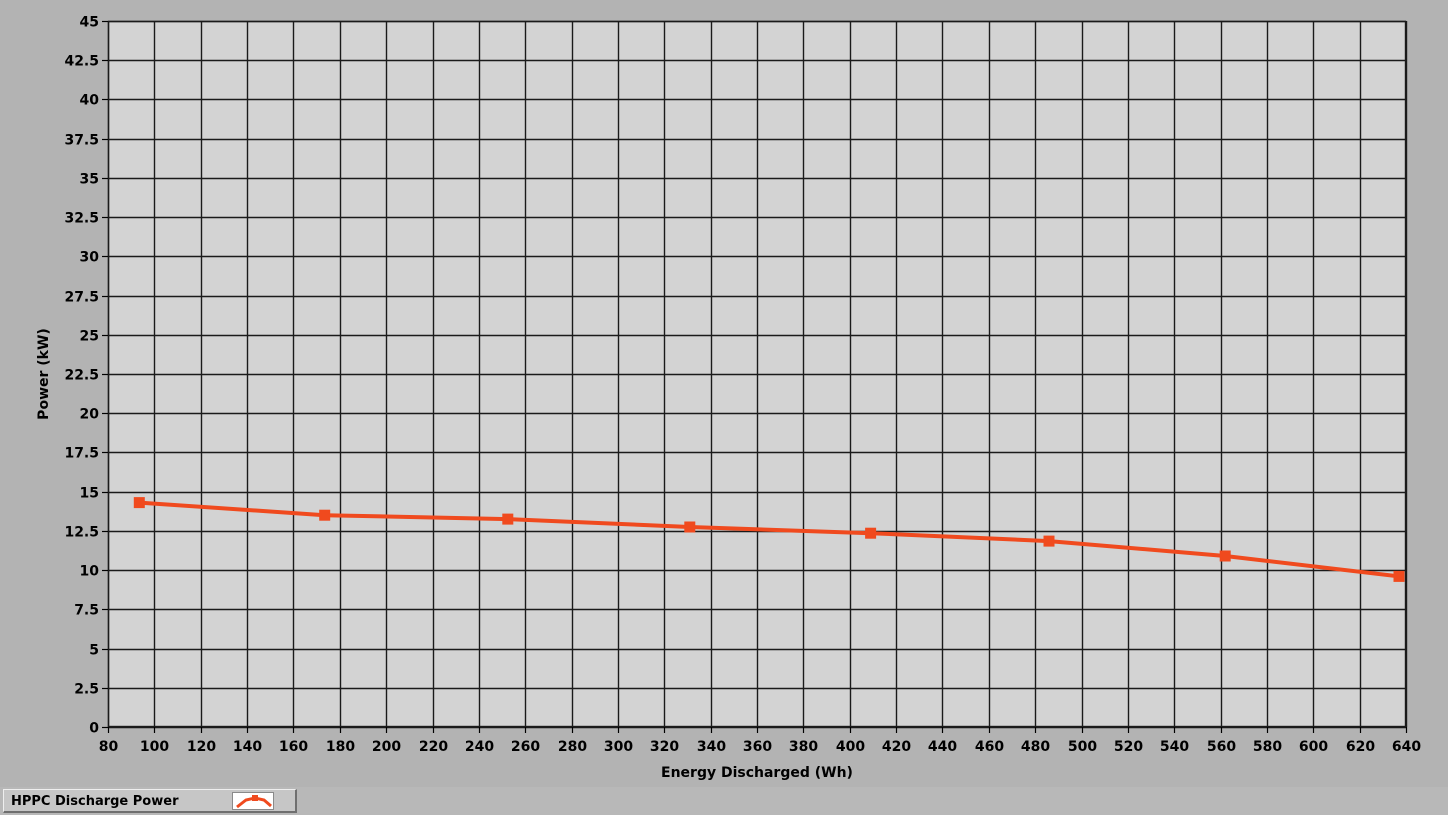 The image size is (1448, 815). What do you see at coordinates (896, 747) in the screenshot?
I see `x-tick-label: 420` at bounding box center [896, 747].